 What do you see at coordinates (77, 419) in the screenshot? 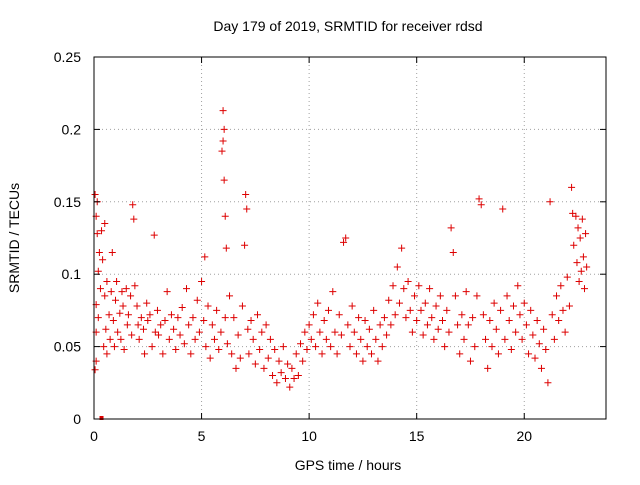
I see `y-tick-label: 0` at bounding box center [77, 419].